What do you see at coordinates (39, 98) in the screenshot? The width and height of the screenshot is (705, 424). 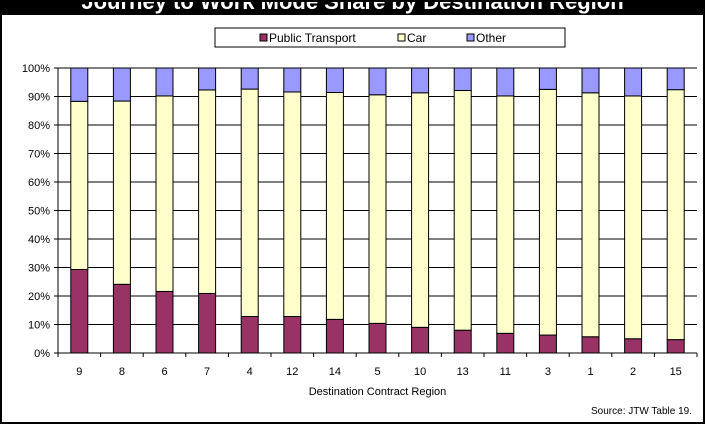 I see `y-tick-label: 90%` at bounding box center [39, 98].